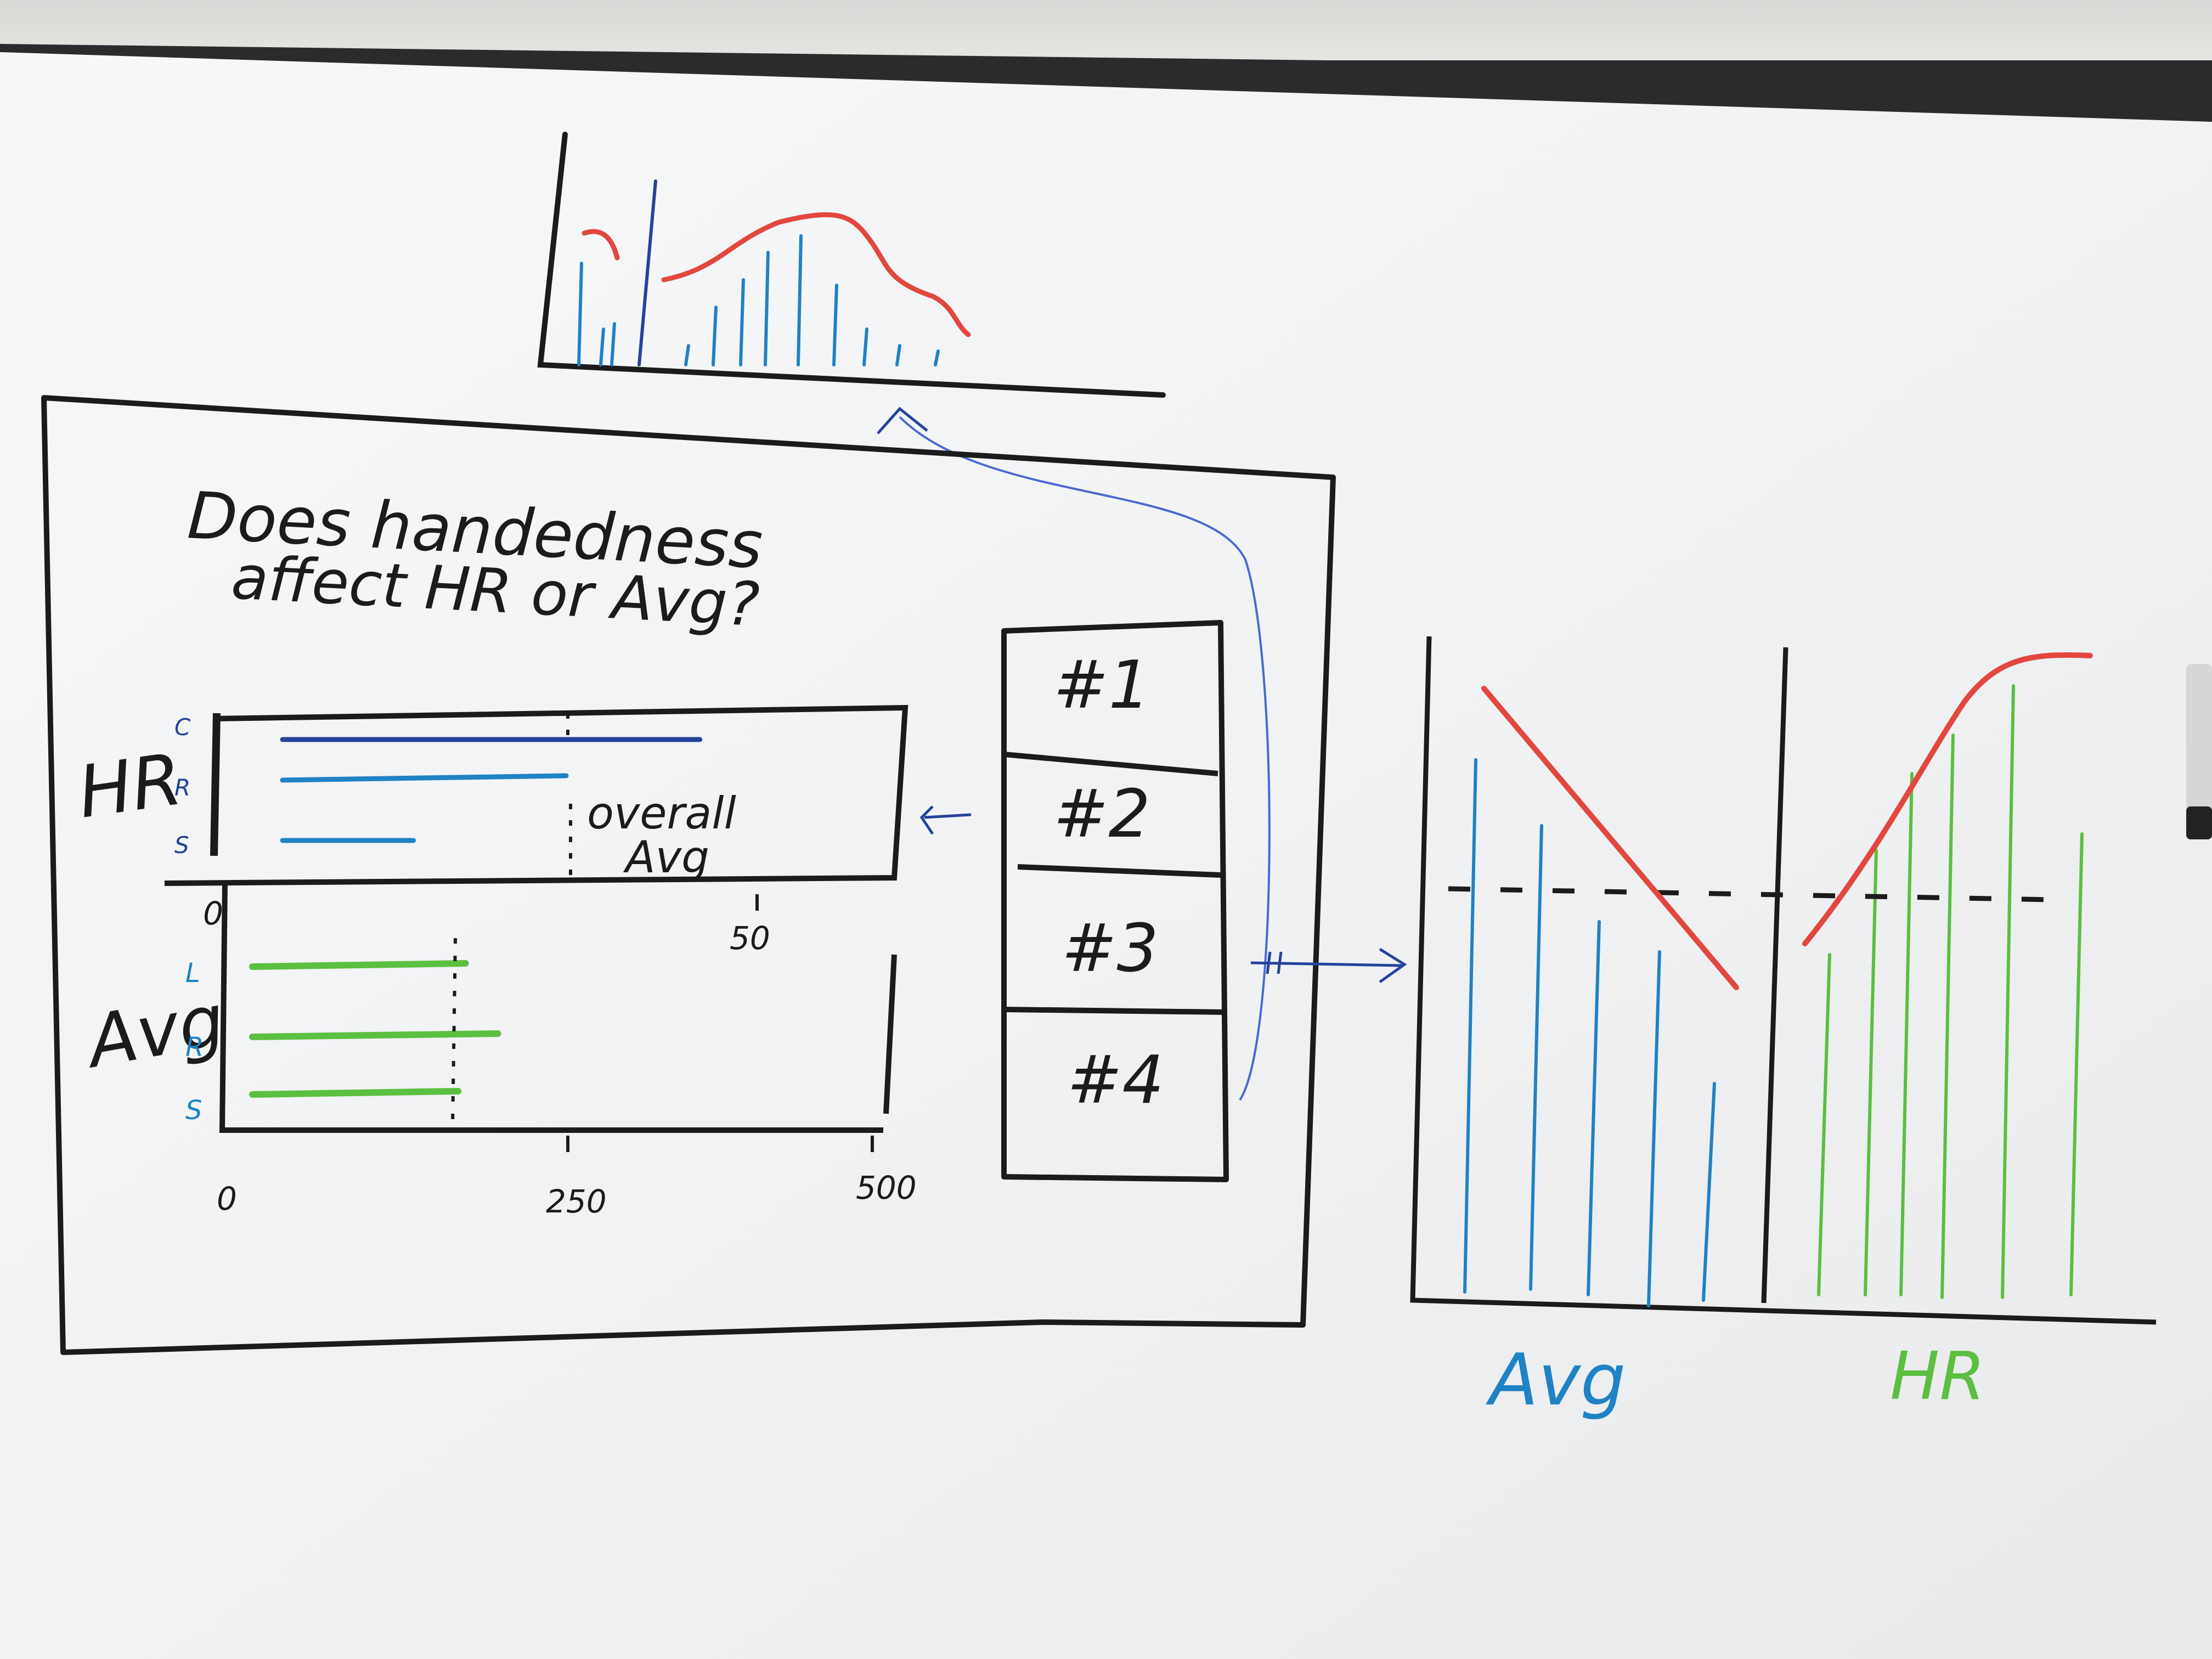  I want to click on avg-bars, so click(375, 1029).